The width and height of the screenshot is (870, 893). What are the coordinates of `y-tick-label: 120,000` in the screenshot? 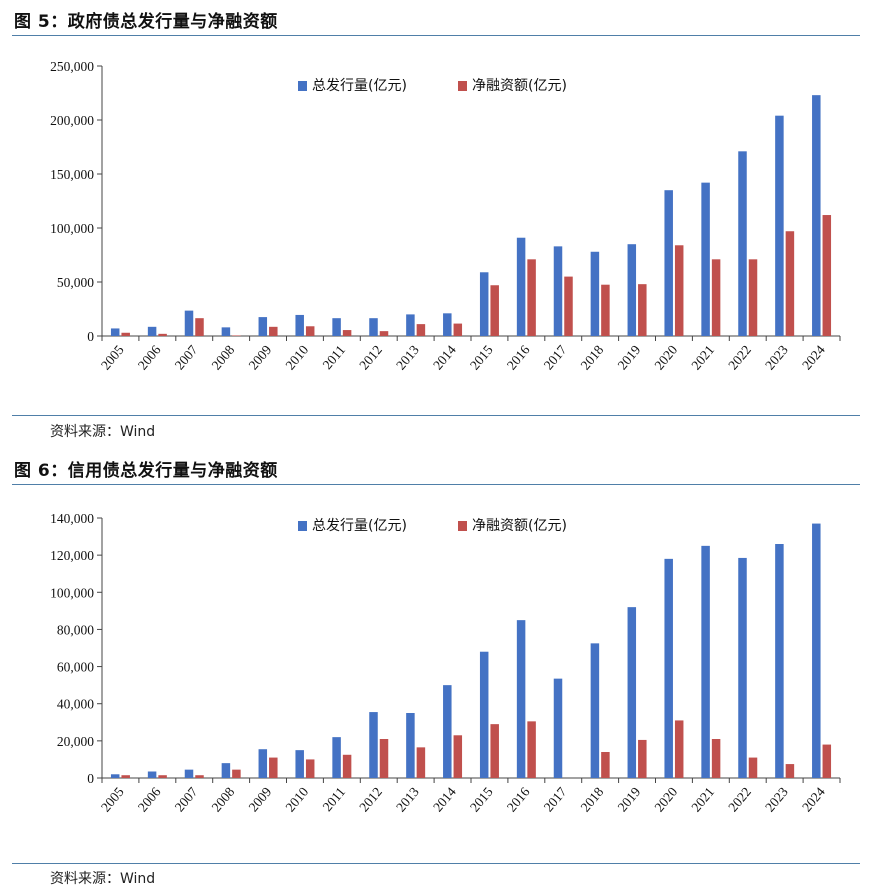 It's located at (72, 555).